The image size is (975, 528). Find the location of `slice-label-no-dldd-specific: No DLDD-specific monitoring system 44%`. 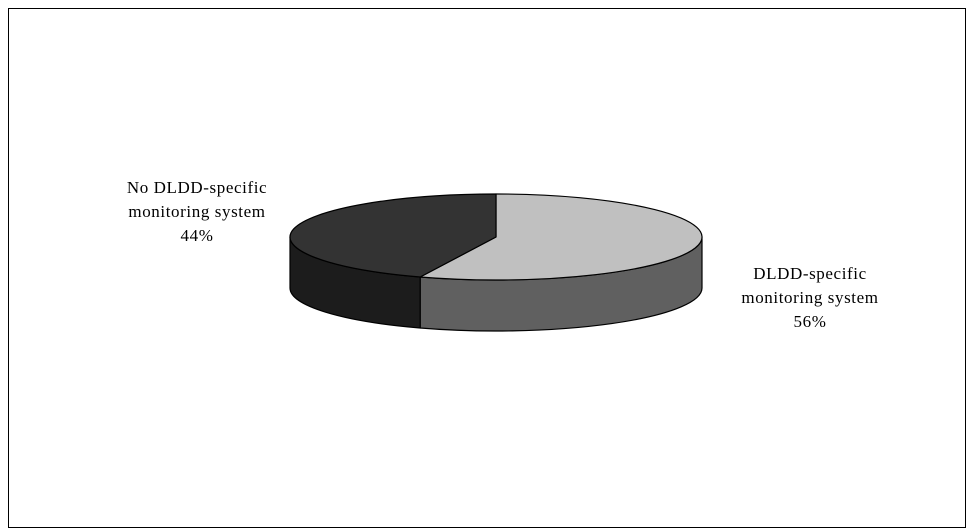

slice-label-no-dldd-specific: No DLDD-specific monitoring system 44% is located at coordinates (197, 212).